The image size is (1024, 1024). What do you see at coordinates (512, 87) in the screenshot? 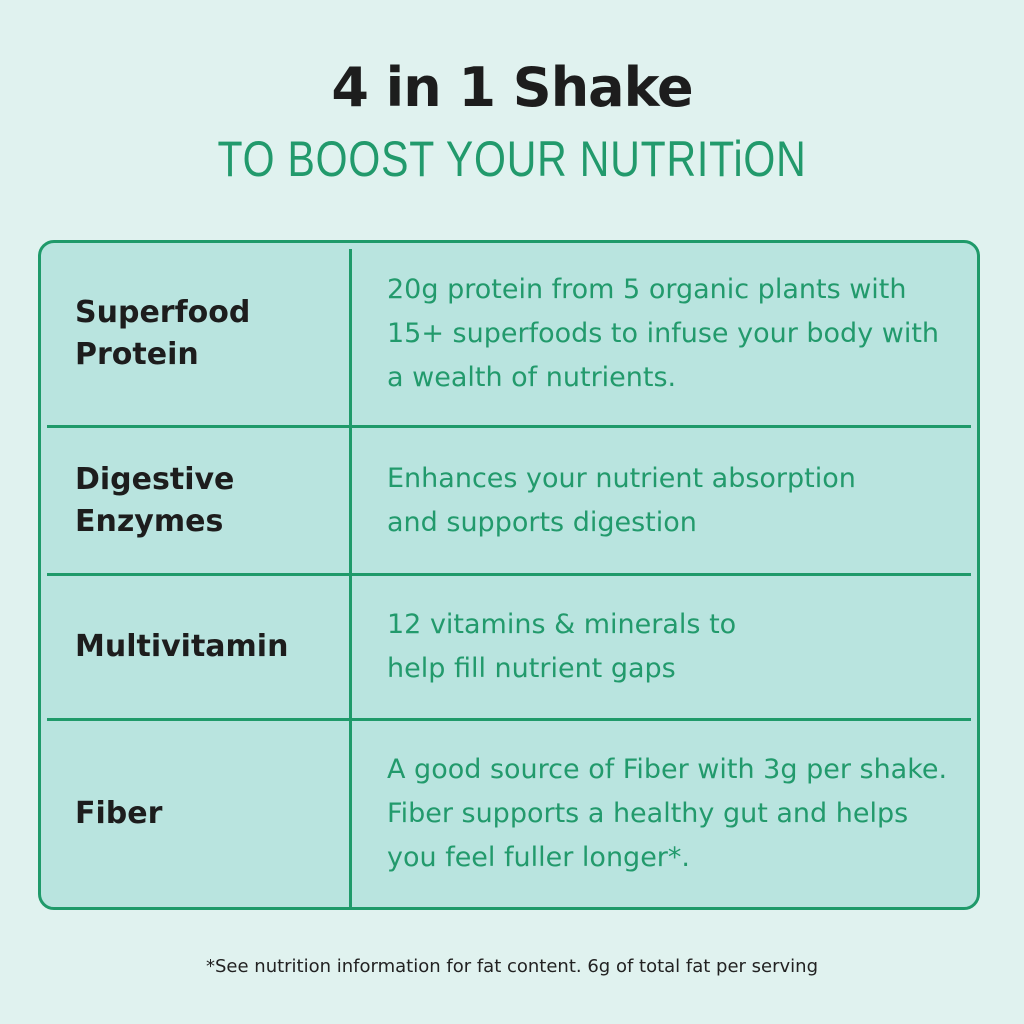
I see `page-title: 4 in 1 Shake` at bounding box center [512, 87].